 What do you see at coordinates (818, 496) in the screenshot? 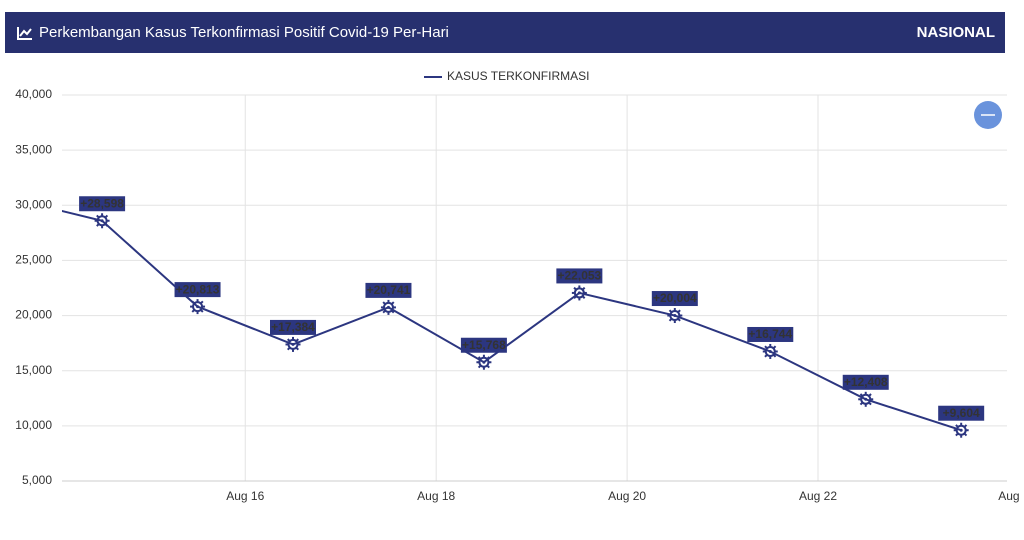
I see `x-tick-label: Aug 22` at bounding box center [818, 496].